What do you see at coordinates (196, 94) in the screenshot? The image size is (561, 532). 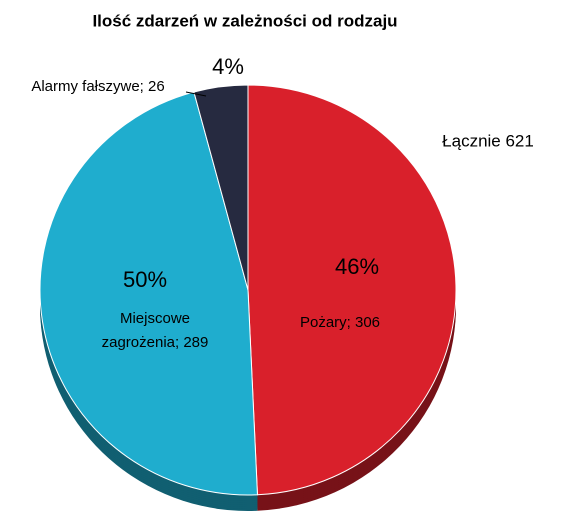 I see `leader-line` at bounding box center [196, 94].